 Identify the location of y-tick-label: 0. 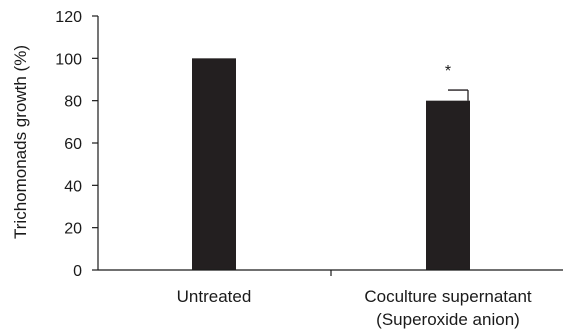
(77, 271).